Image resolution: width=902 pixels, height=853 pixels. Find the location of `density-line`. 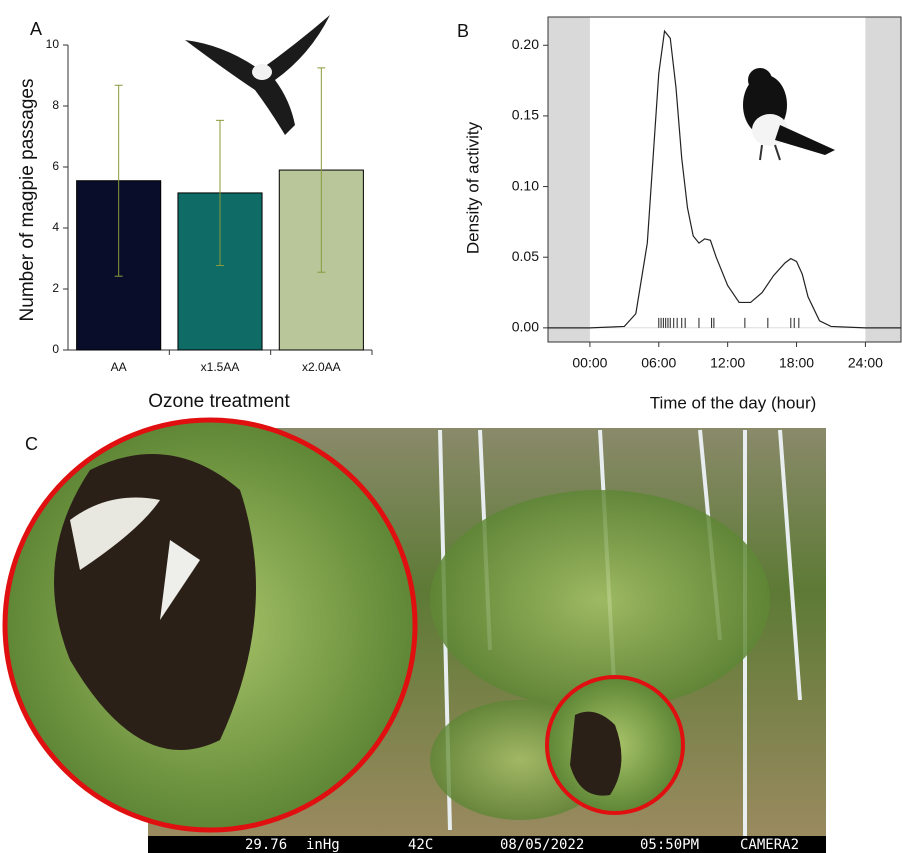

density-line is located at coordinates (724, 179).